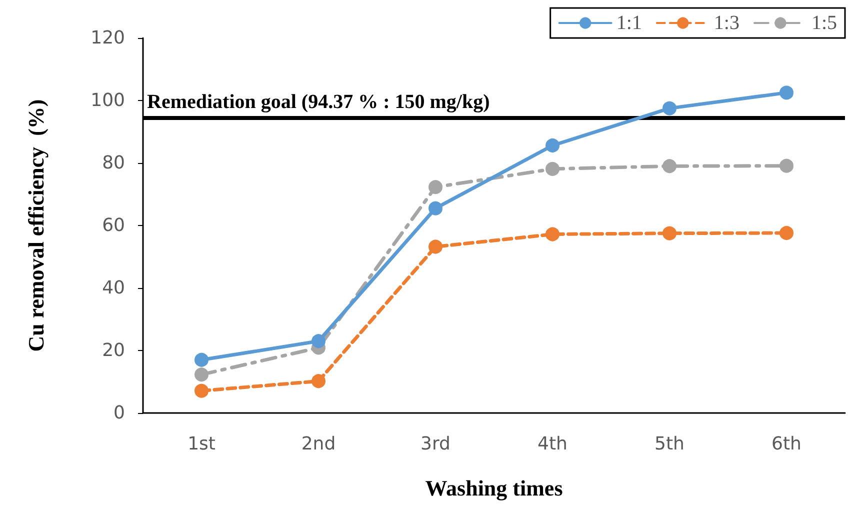  What do you see at coordinates (629, 23) in the screenshot?
I see `legend-label: 1:1` at bounding box center [629, 23].